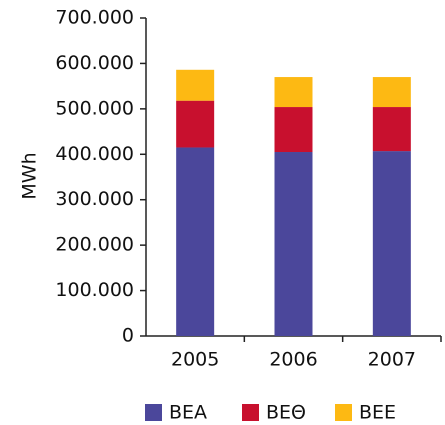  What do you see at coordinates (94, 199) in the screenshot?
I see `y-tick-label: 300.000` at bounding box center [94, 199].